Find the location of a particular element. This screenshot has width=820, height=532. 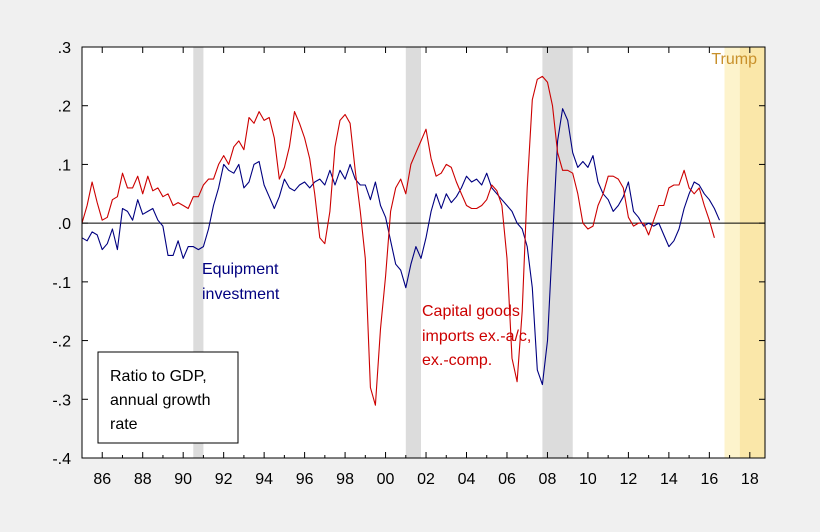

equipment-investment-label: Equipment investment is located at coordinates (241, 282).